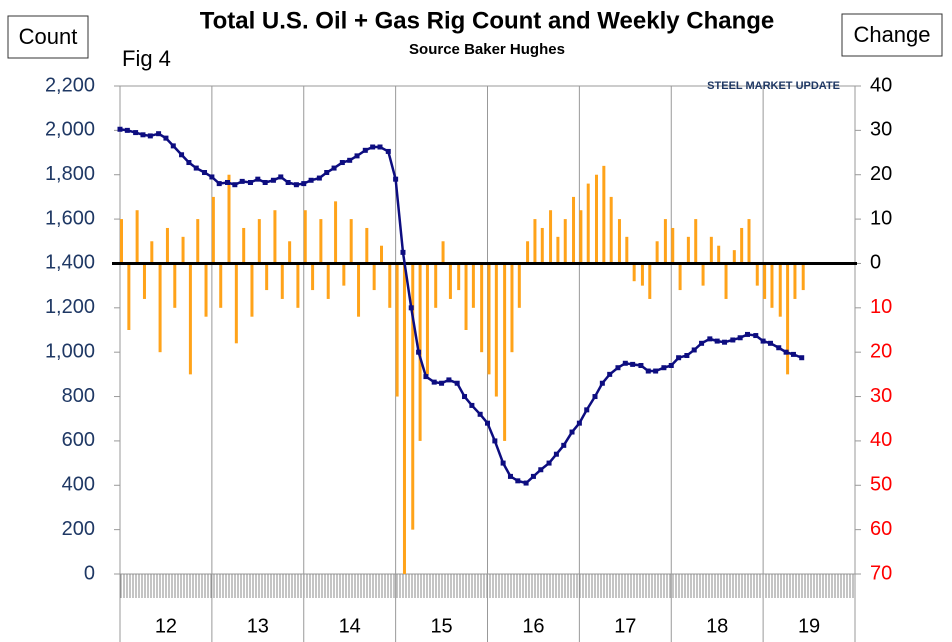  What do you see at coordinates (89, 573) in the screenshot?
I see `y-tick-label: 0` at bounding box center [89, 573].